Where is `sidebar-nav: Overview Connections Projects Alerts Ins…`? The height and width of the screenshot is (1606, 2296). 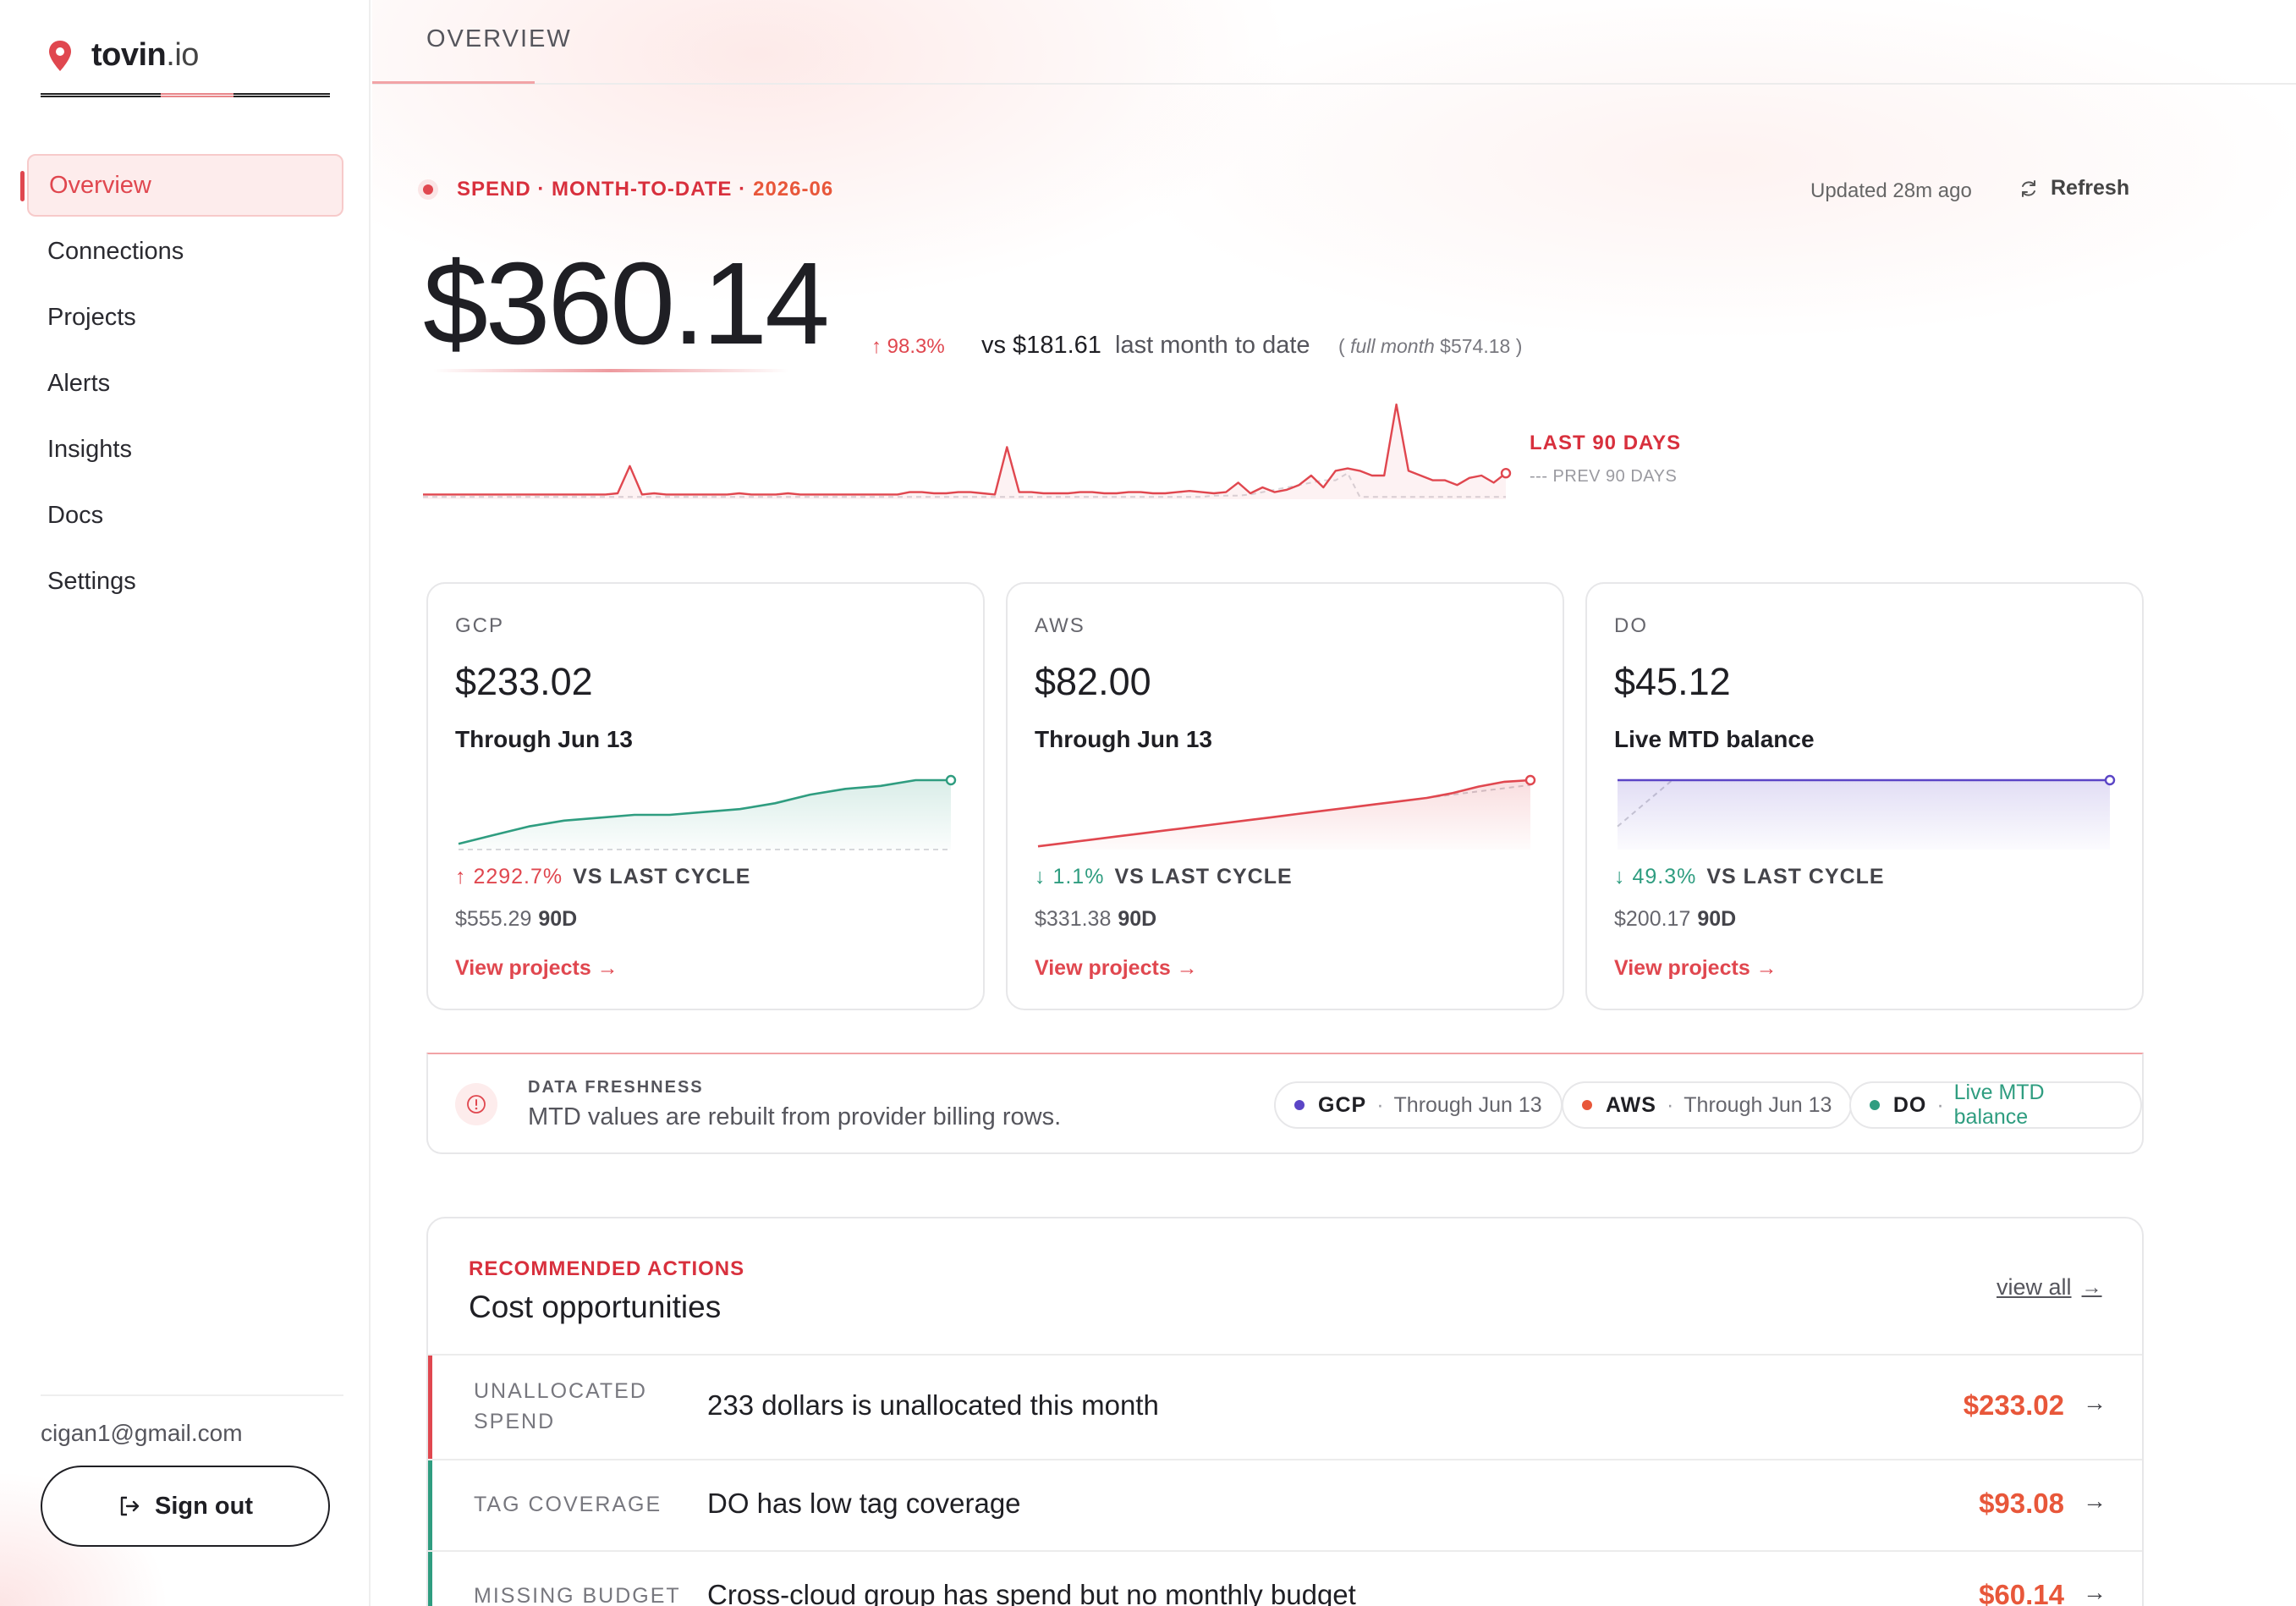 sidebar-nav: Overview Connections Projects Alerts Ins… is located at coordinates (181, 385).